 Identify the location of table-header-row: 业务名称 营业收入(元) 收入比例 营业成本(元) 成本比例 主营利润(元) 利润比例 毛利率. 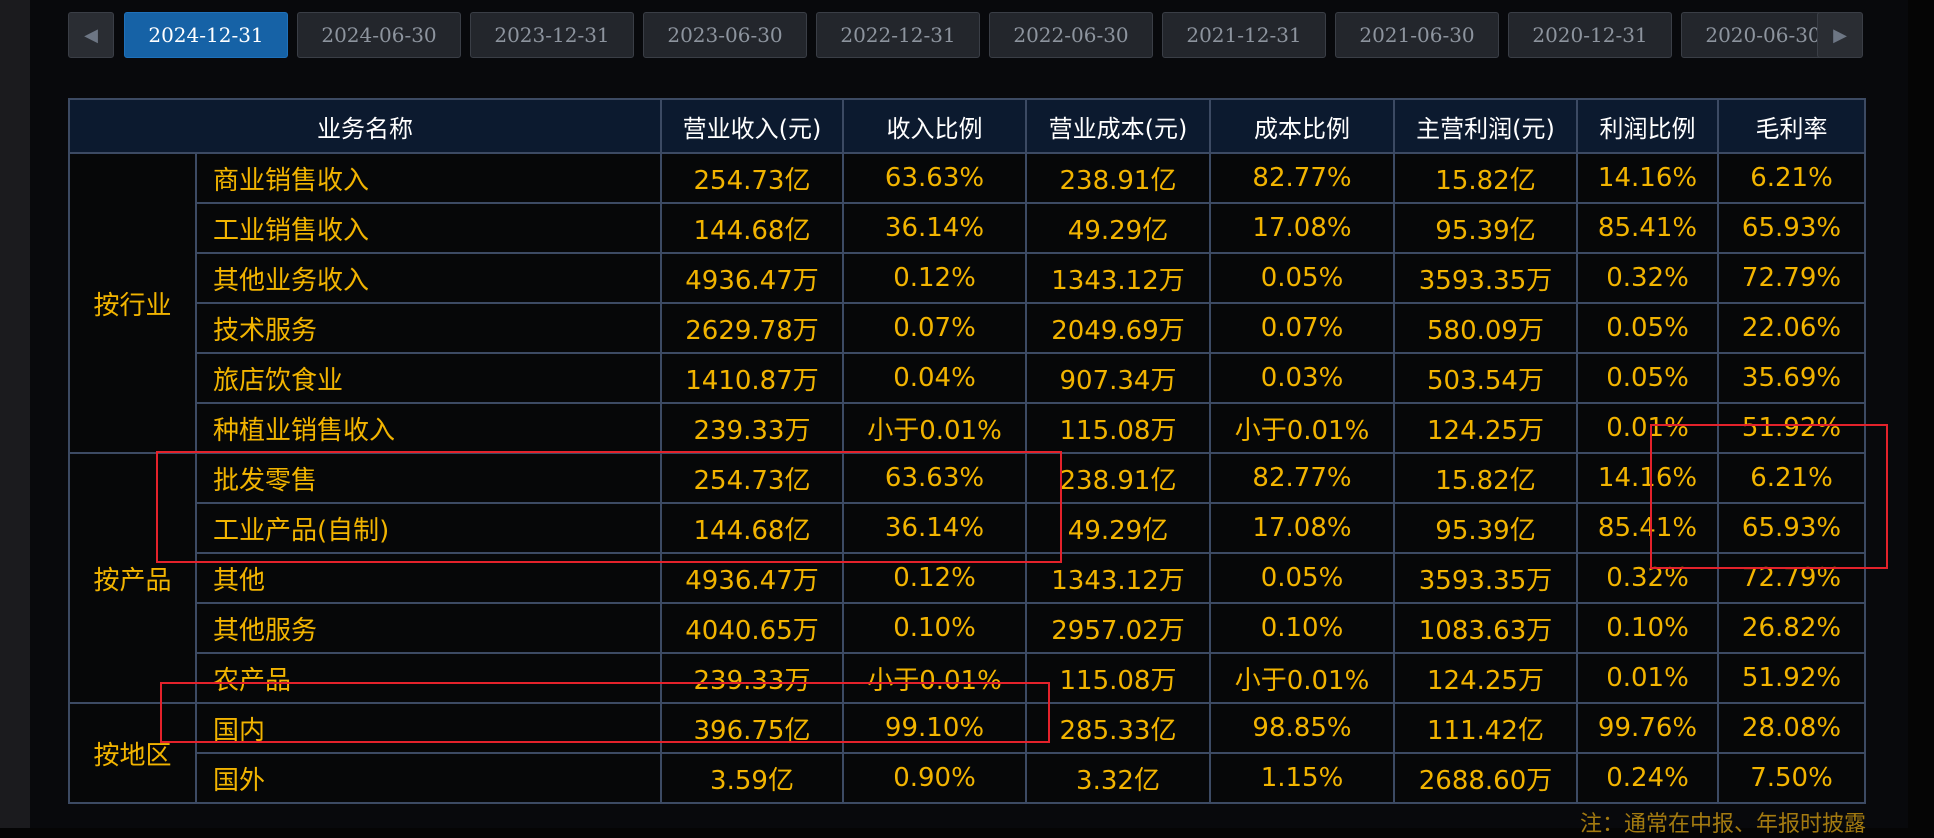
(967, 126).